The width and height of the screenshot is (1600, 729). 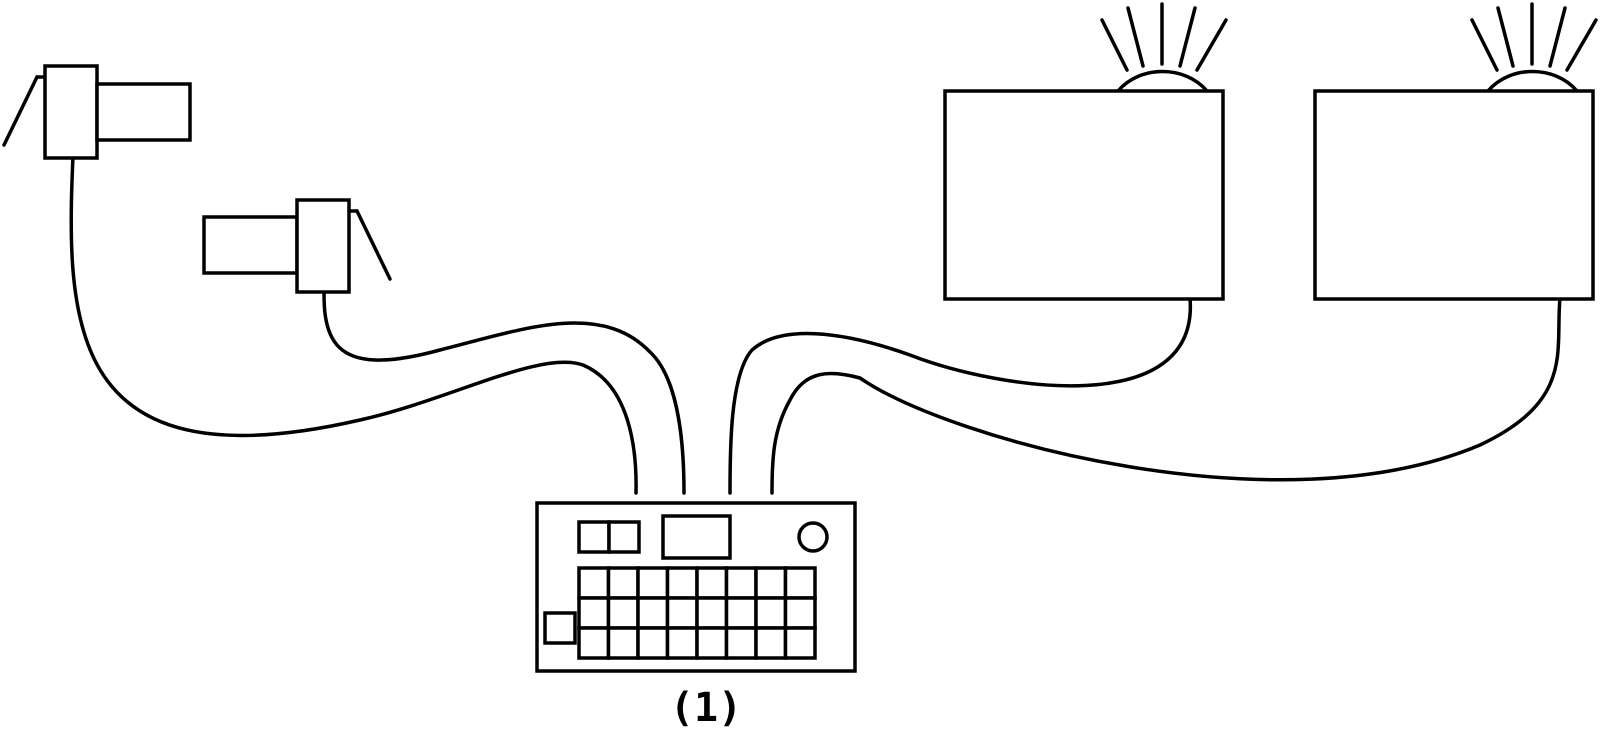 I want to click on controller: (1), so click(x=696, y=615).